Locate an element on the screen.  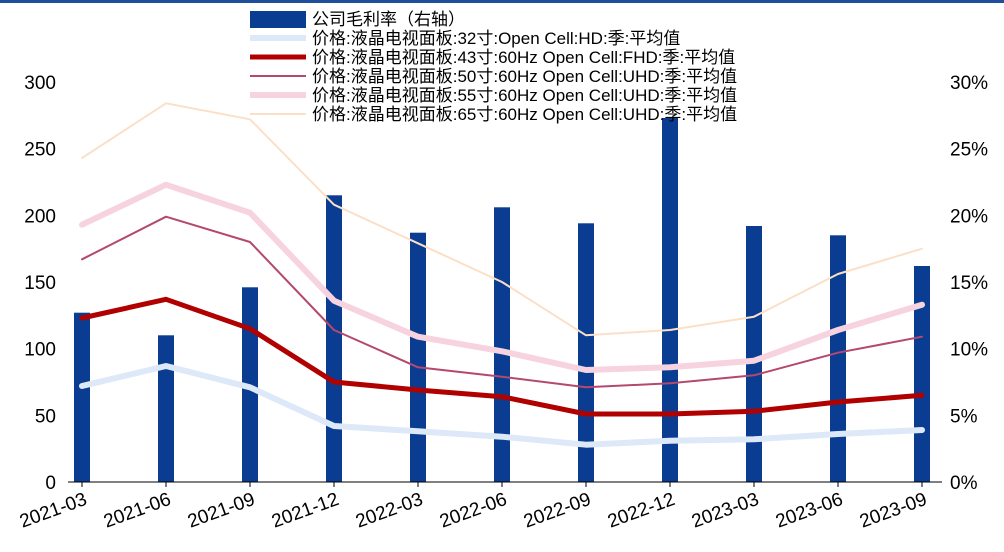
x-tick-label: 2021-06 is located at coordinates (137, 511).